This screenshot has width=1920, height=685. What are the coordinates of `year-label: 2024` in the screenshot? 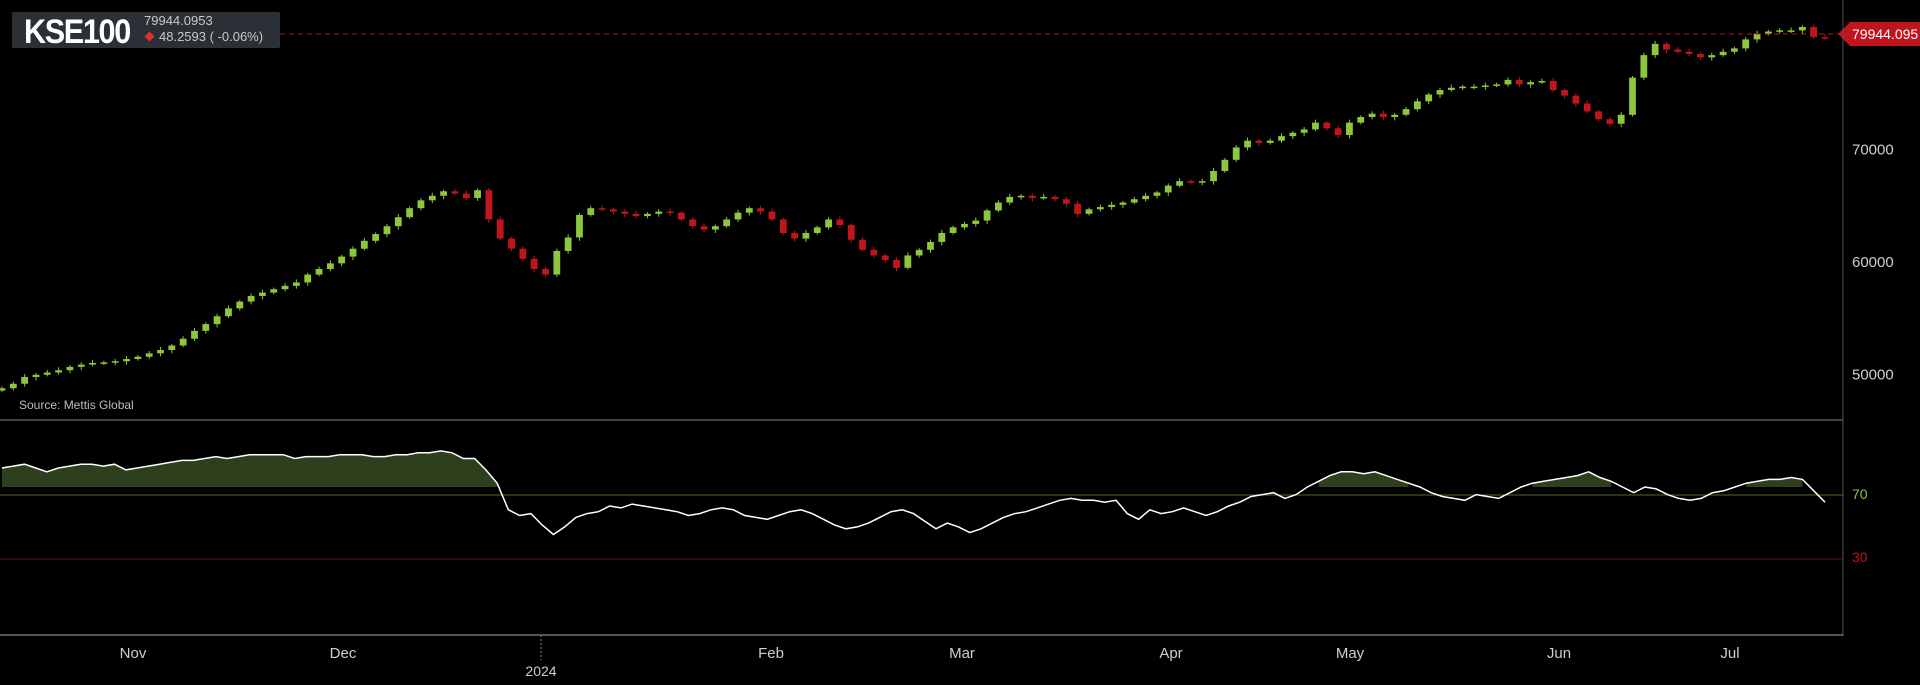 It's located at (540, 671).